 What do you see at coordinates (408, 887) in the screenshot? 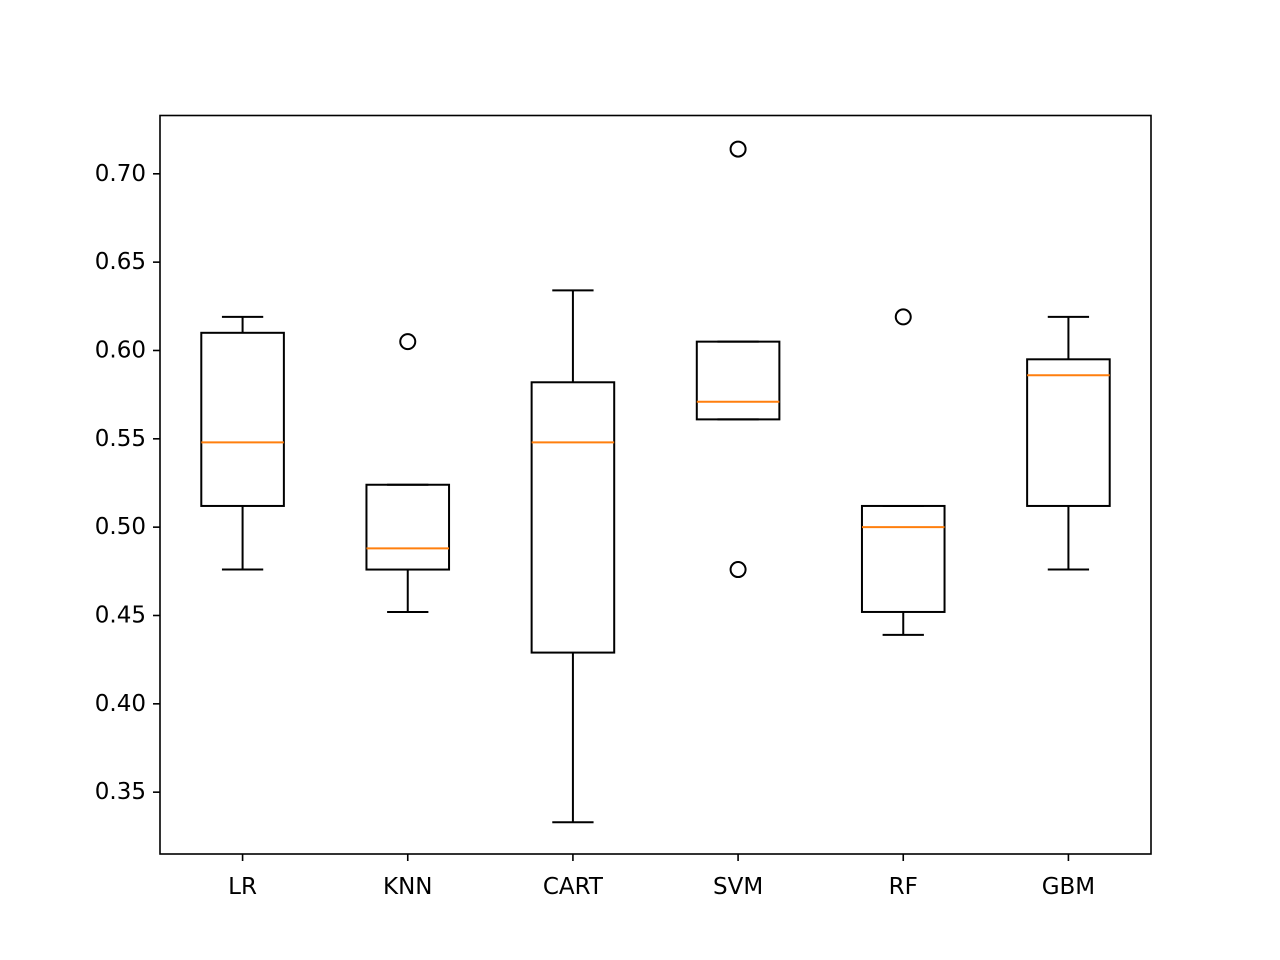
I see `x-tick-label: KNN` at bounding box center [408, 887].